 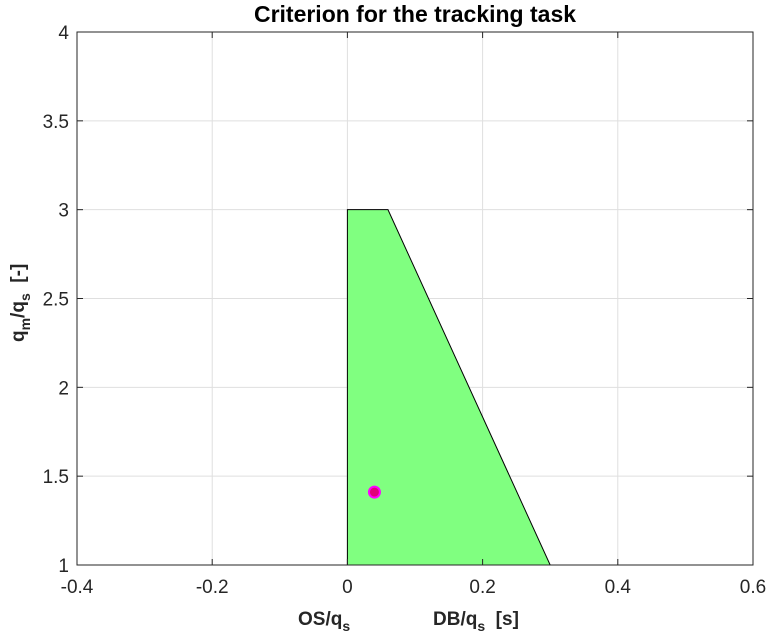 I want to click on x-axis-label-left: OS/qs, so click(x=324, y=621).